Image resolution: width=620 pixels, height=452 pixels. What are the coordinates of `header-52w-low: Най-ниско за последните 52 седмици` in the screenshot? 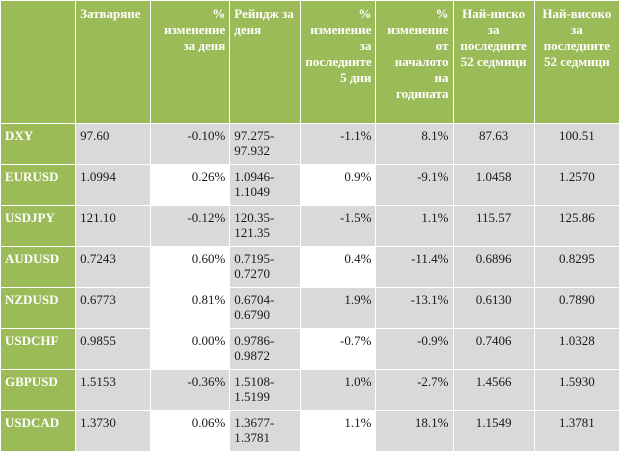 It's located at (493, 62).